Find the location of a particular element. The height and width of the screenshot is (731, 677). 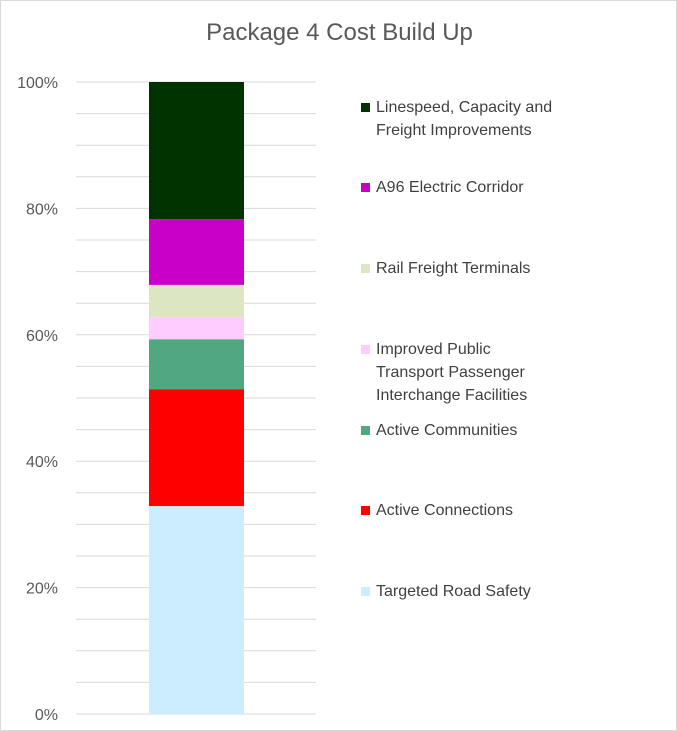

legend-item: Targeted Road Safety is located at coordinates (511, 591).